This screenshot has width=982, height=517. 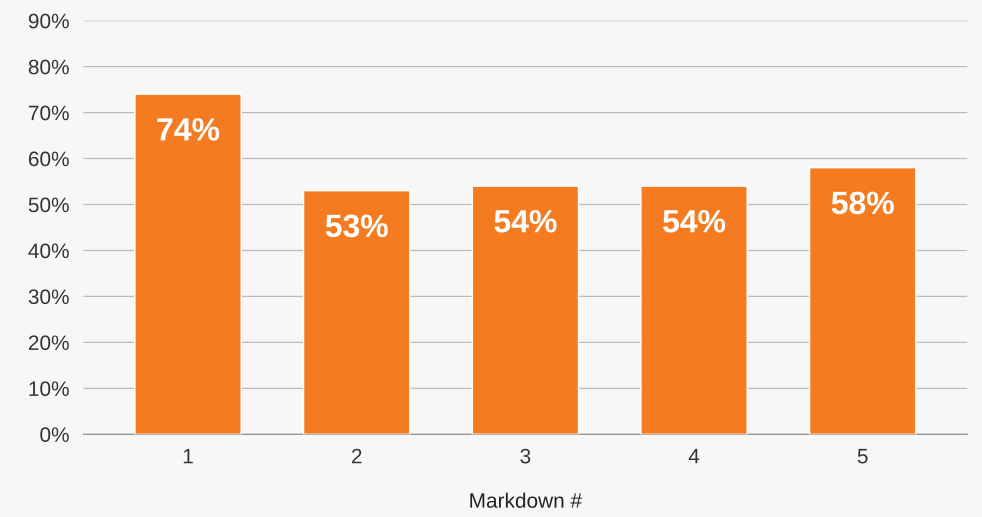 I want to click on y-tick-label: 0%, so click(x=54, y=434).